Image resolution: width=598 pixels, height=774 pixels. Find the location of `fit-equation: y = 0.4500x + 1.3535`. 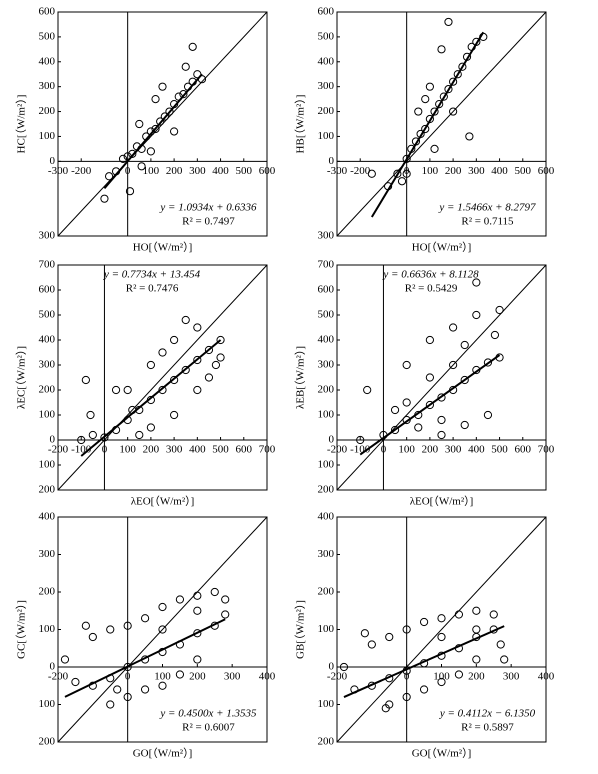

fit-equation: y = 0.4500x + 1.3535 is located at coordinates (208, 714).